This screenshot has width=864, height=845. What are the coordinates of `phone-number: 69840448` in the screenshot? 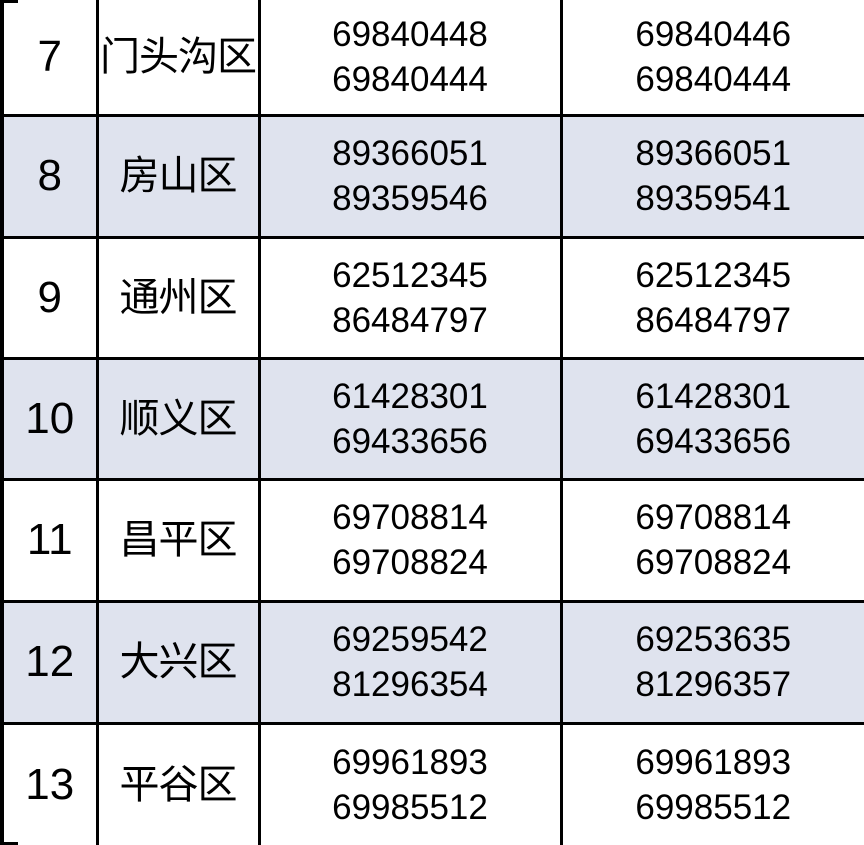 It's located at (410, 34).